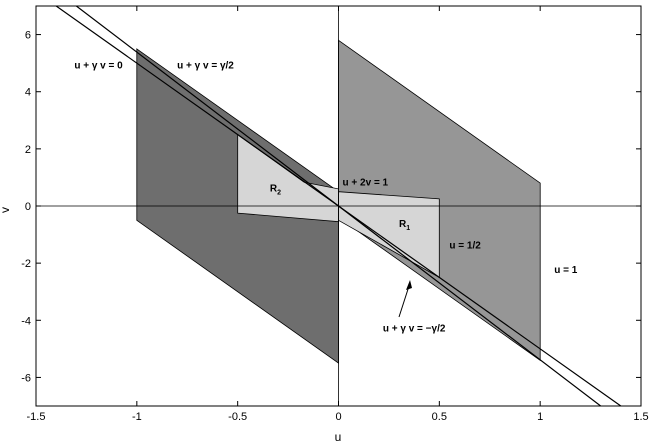  I want to click on y-tick-label: 0, so click(28, 207).